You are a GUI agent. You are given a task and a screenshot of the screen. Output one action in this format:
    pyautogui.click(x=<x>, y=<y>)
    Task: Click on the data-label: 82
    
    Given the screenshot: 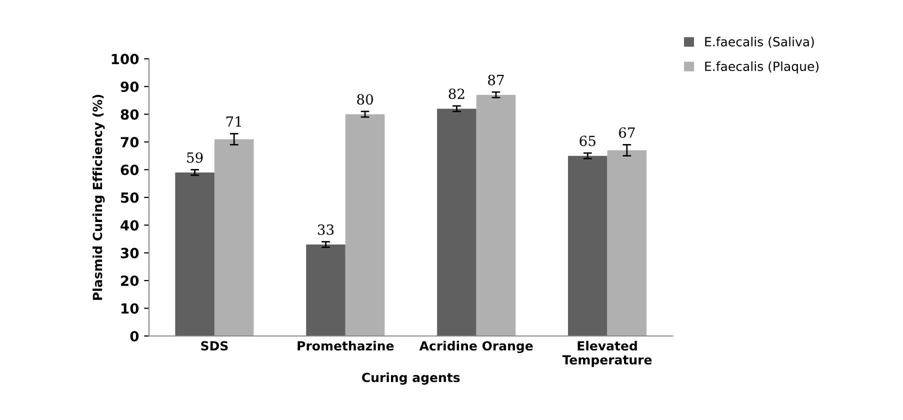 What is the action you would take?
    pyautogui.click(x=456, y=94)
    